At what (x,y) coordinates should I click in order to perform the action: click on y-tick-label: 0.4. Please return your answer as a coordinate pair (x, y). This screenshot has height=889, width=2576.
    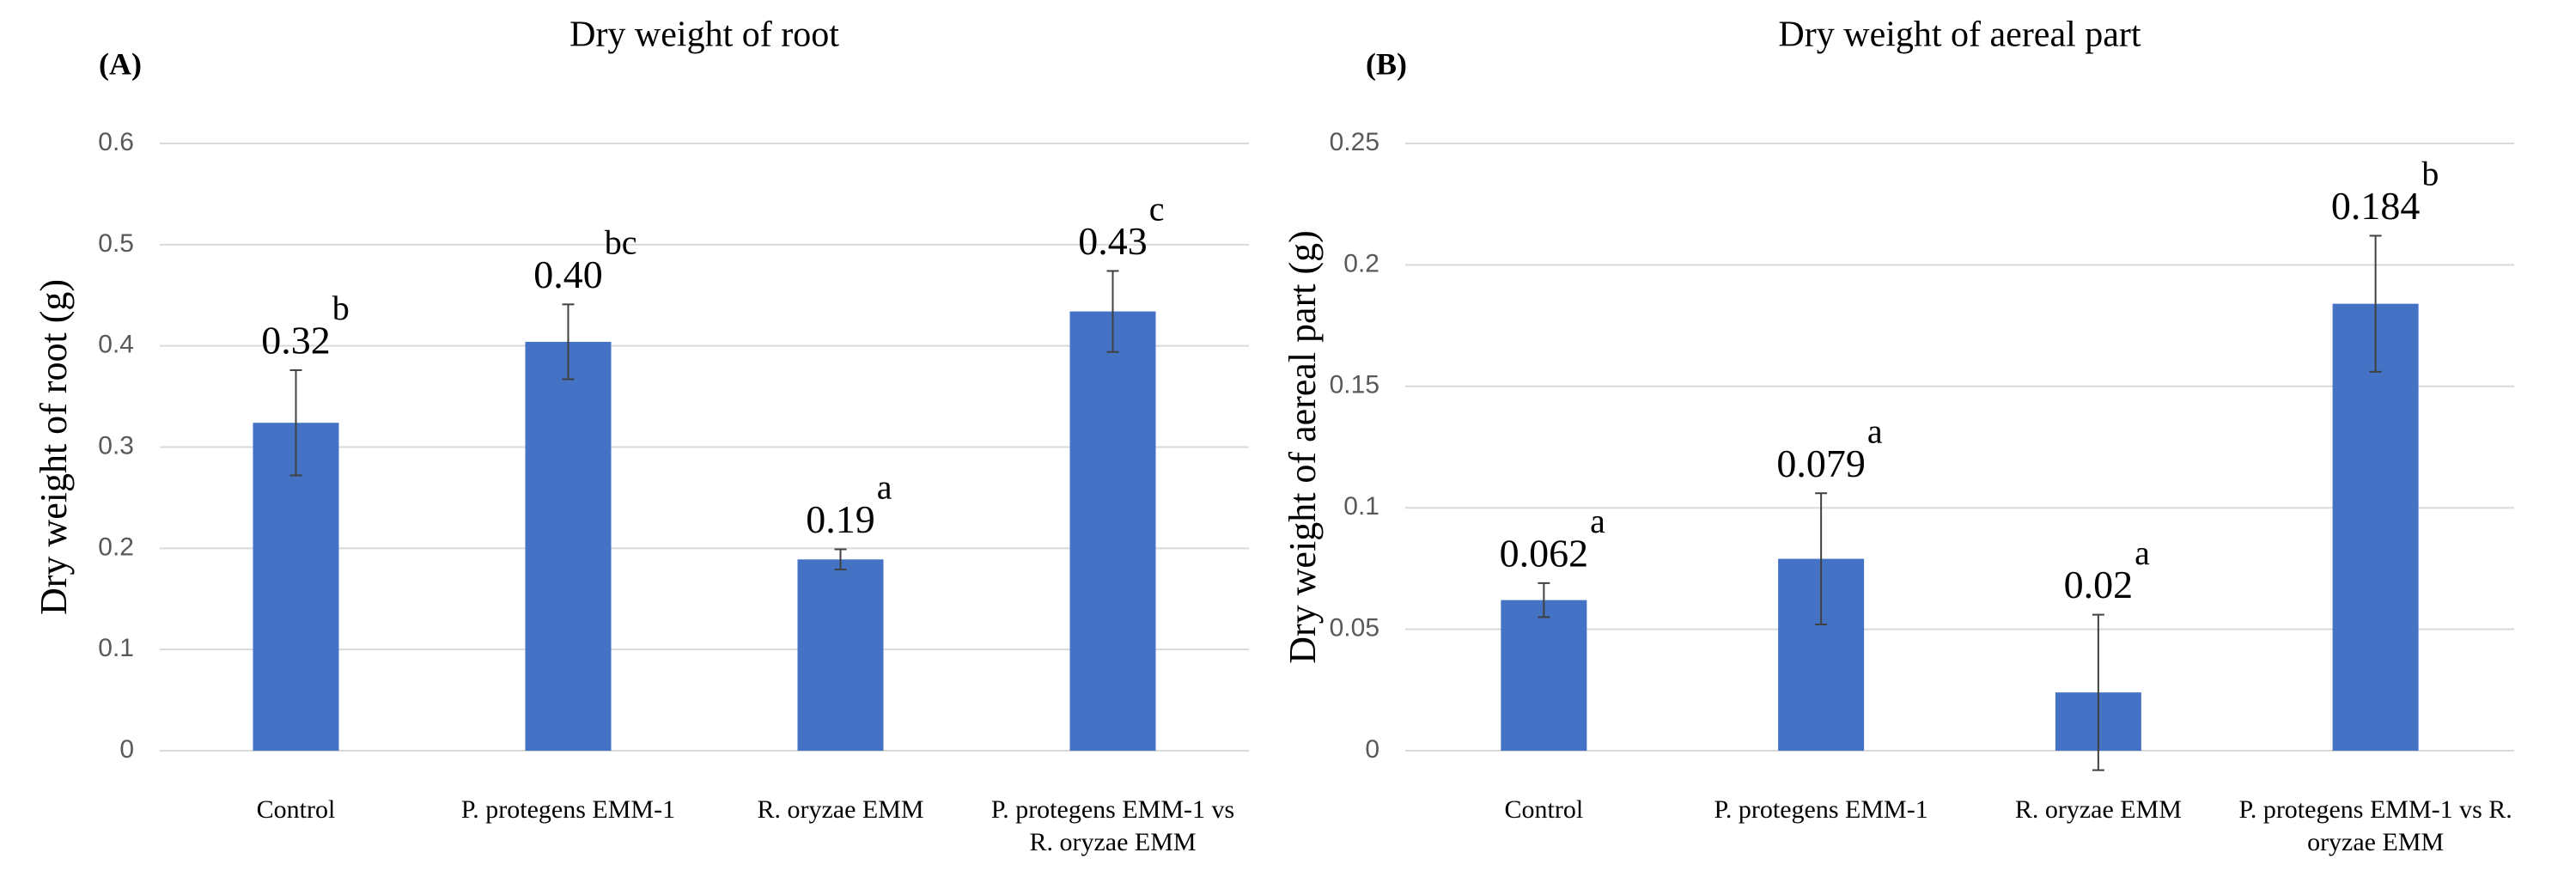
    Looking at the image, I should click on (116, 345).